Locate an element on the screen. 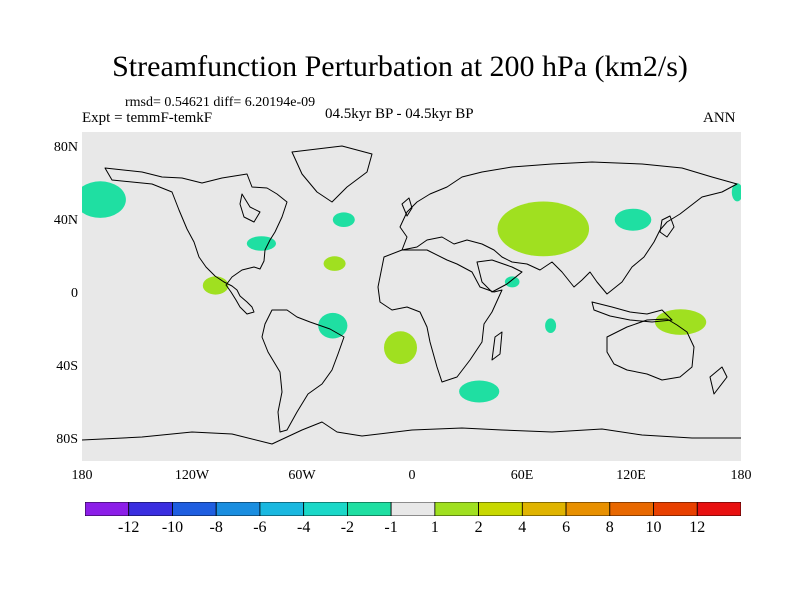 Image resolution: width=800 pixels, height=600 pixels. anomaly-south-indian-ocean is located at coordinates (479, 391).